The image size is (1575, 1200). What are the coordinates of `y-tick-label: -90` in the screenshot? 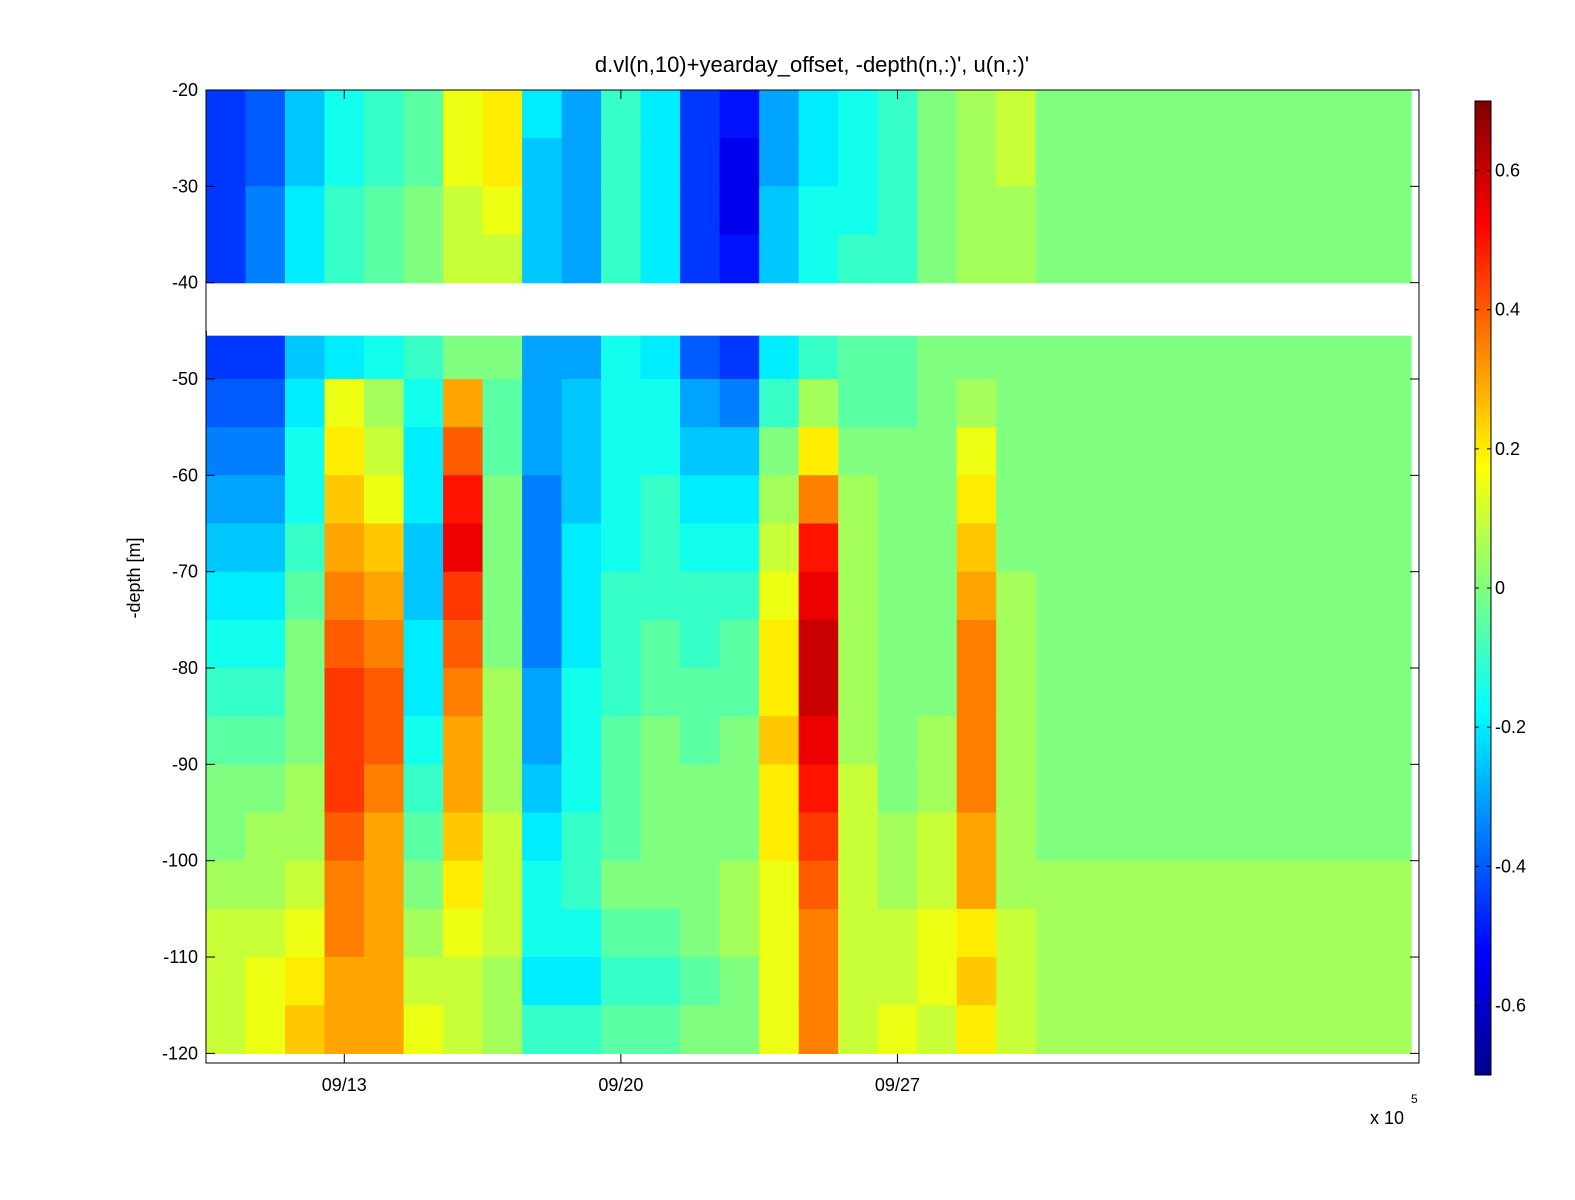 It's located at (185, 764).